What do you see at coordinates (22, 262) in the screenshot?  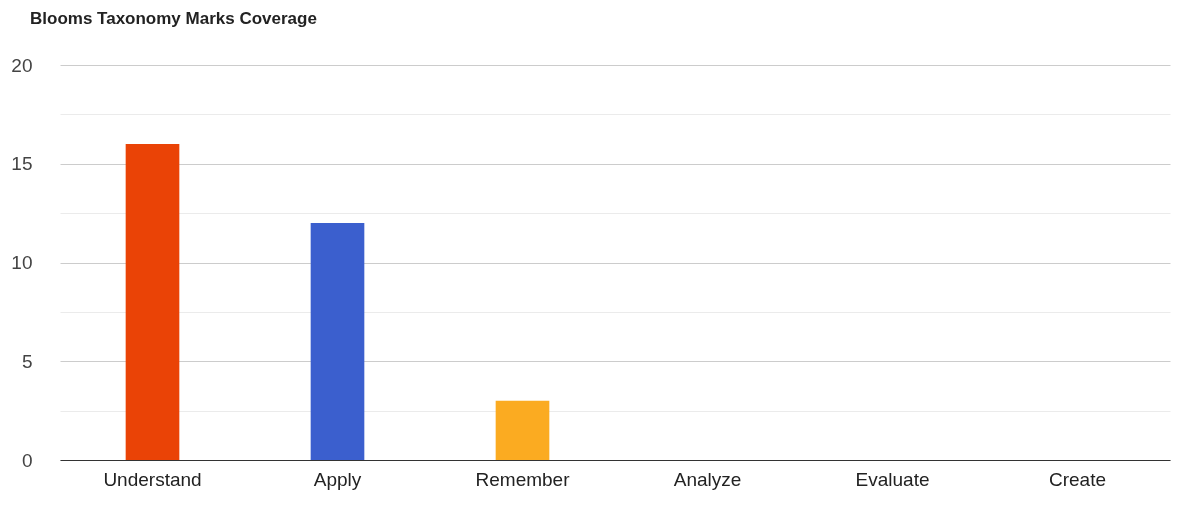 I see `y-tick-label: 10` at bounding box center [22, 262].